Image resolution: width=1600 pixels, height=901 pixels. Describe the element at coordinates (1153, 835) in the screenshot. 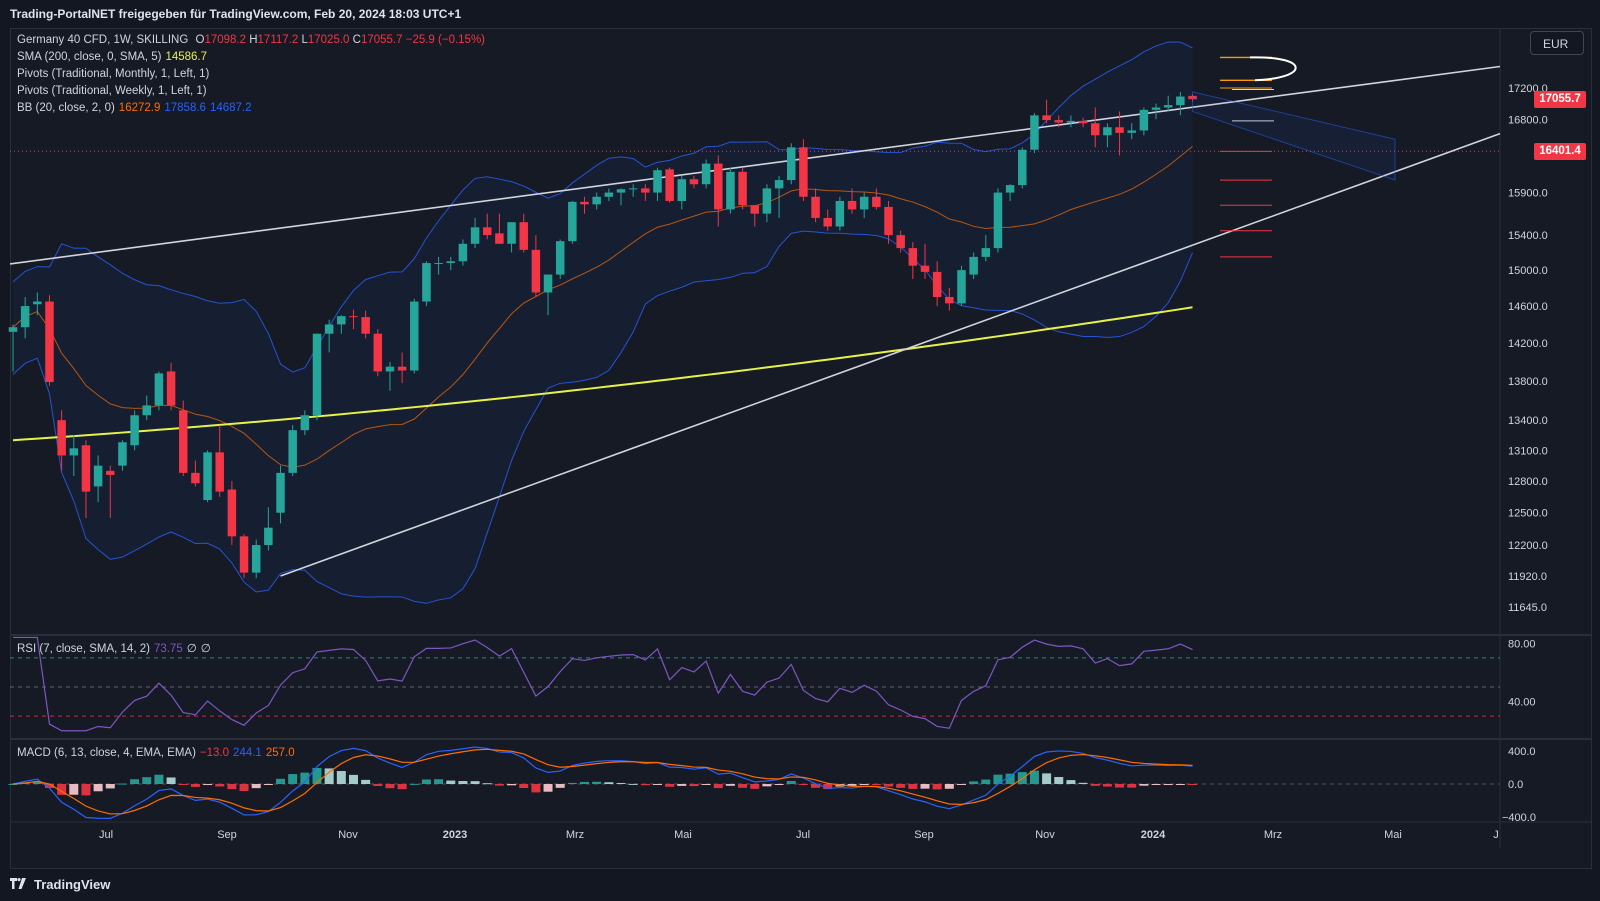

I see `time-tick-label: 2024` at that location.